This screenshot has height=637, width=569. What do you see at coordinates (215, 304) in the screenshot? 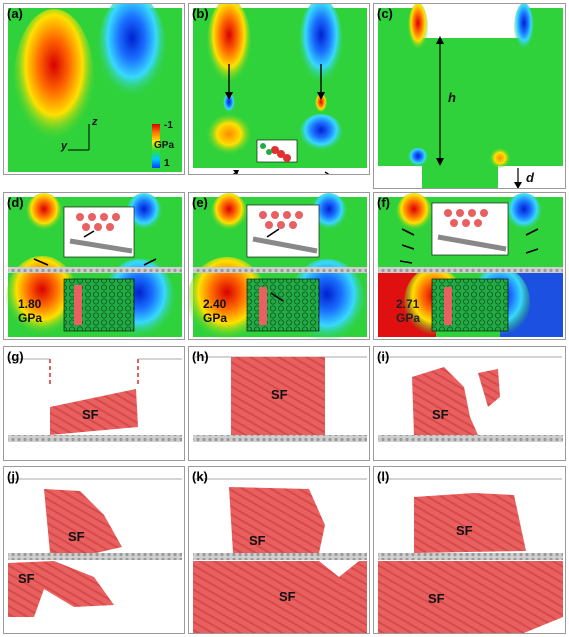
I see `stress-value: 2.40` at bounding box center [215, 304].